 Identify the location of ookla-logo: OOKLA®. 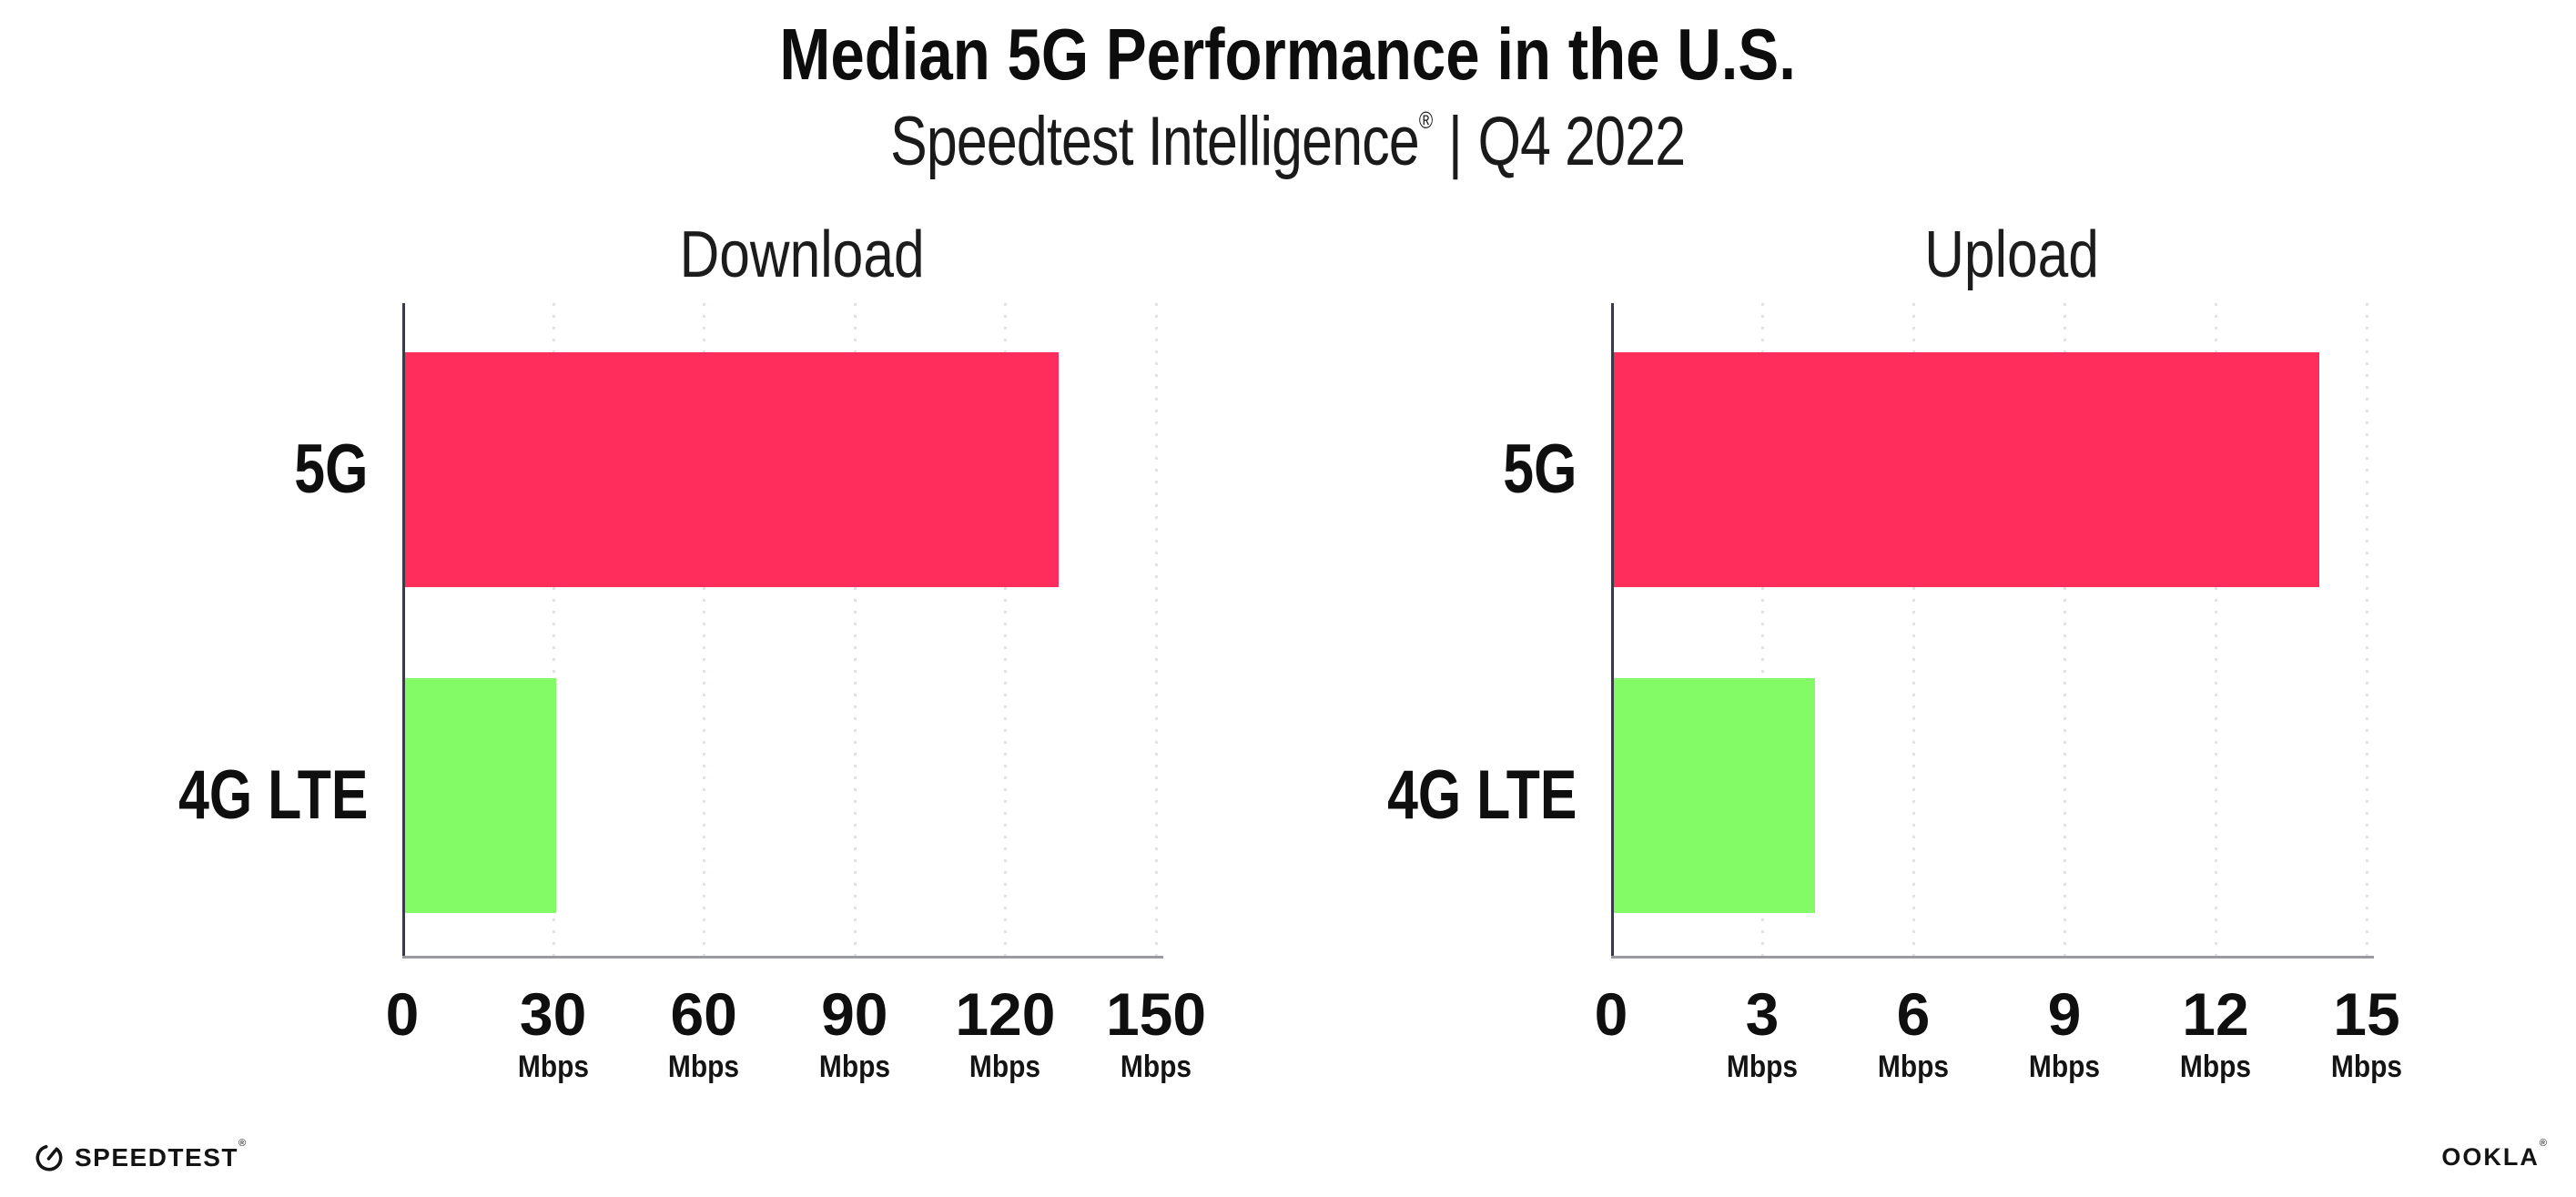
(2495, 1155).